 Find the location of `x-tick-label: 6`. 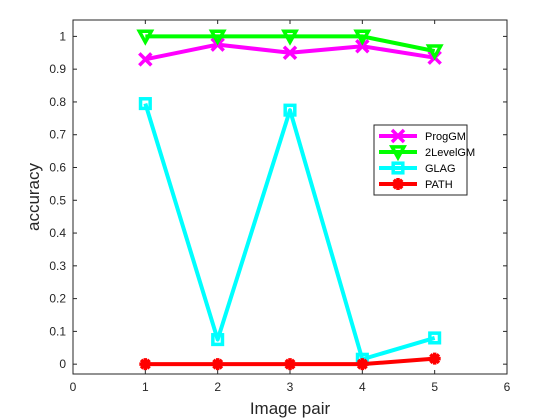

x-tick-label: 6 is located at coordinates (507, 387).